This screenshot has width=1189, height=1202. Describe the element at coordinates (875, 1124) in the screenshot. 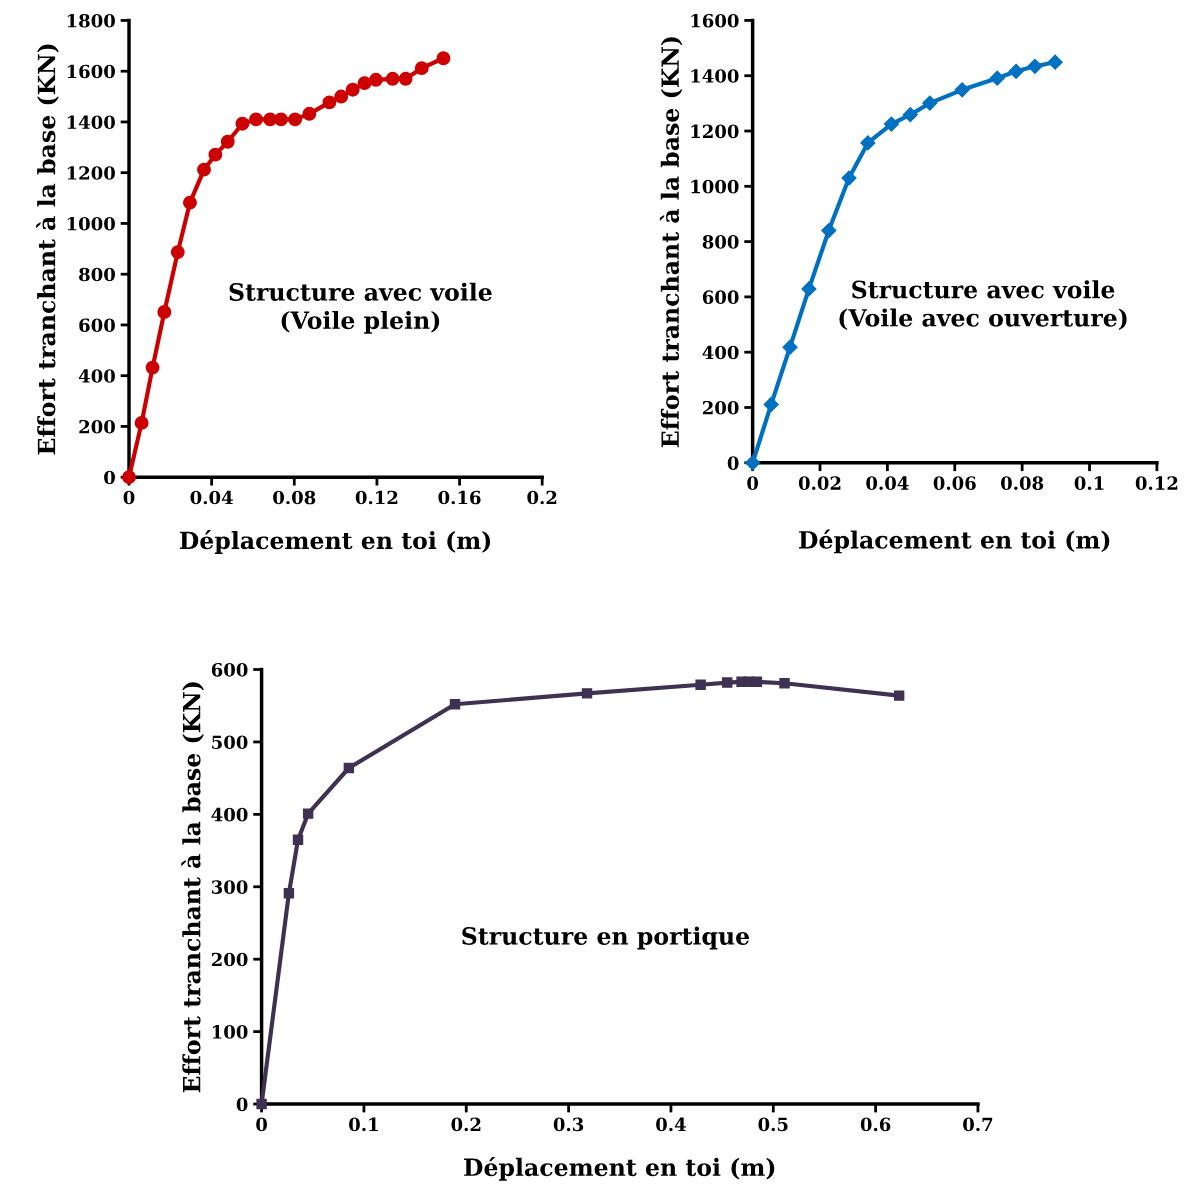

I see `x-tick-label: 0.6` at that location.